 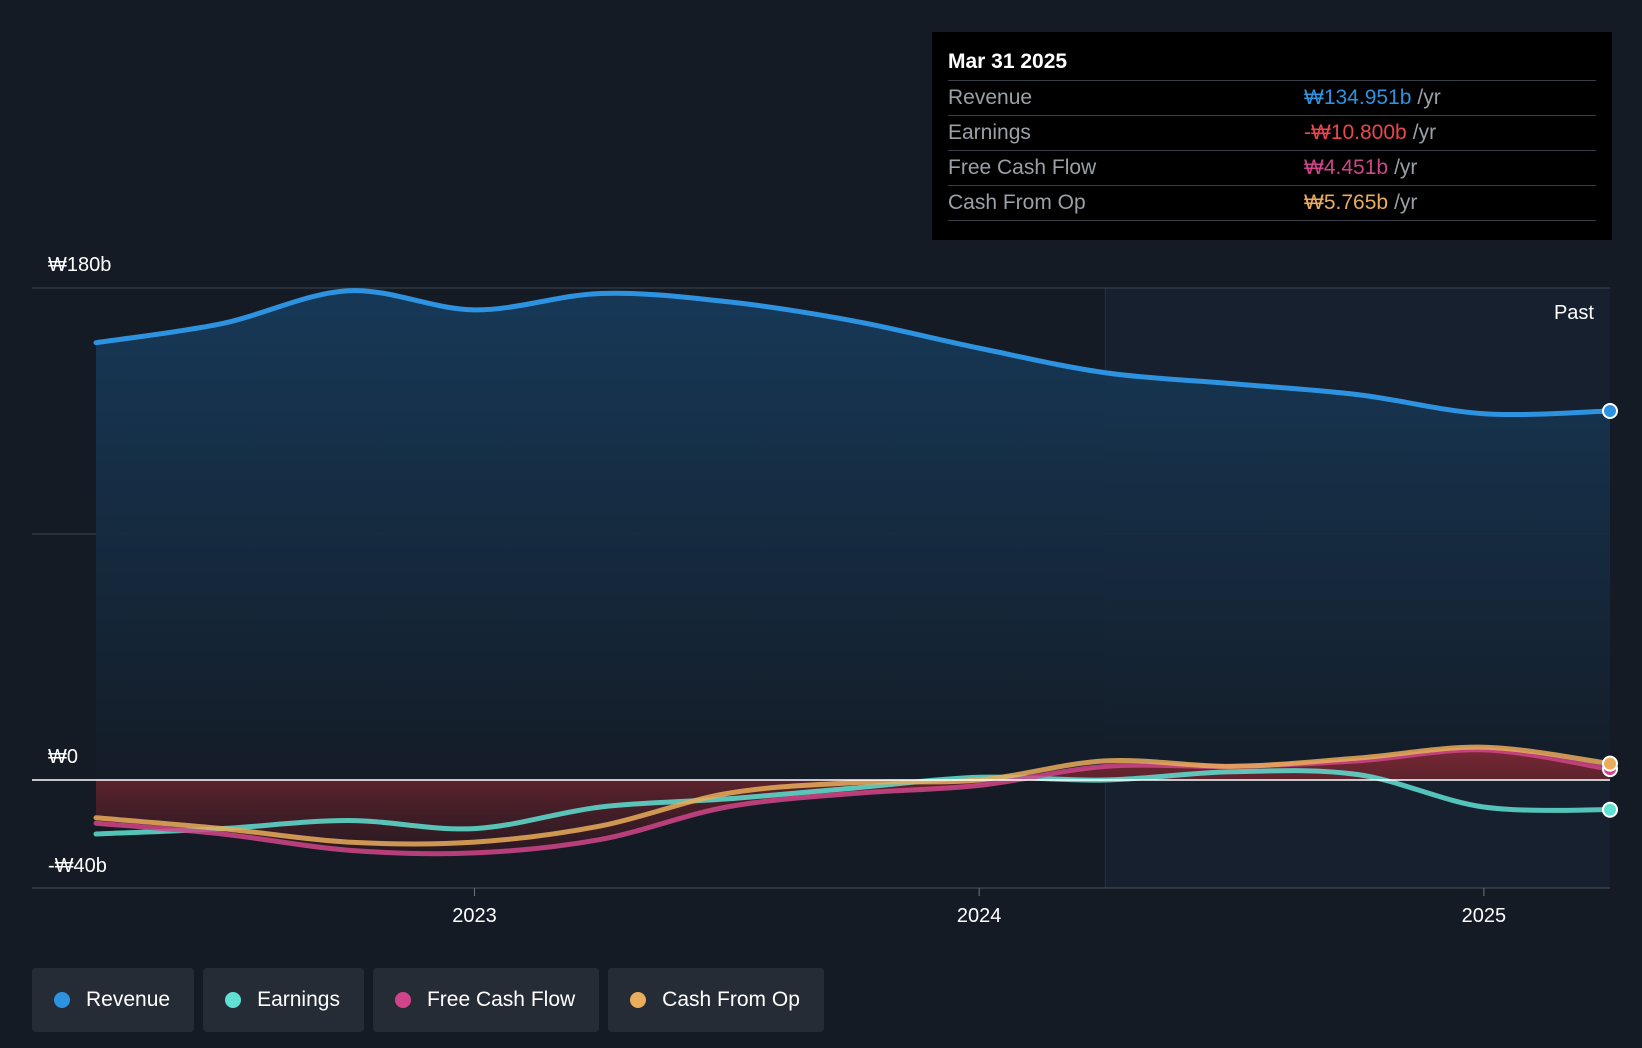 What do you see at coordinates (501, 999) in the screenshot?
I see `legend-label: Free Cash Flow` at bounding box center [501, 999].